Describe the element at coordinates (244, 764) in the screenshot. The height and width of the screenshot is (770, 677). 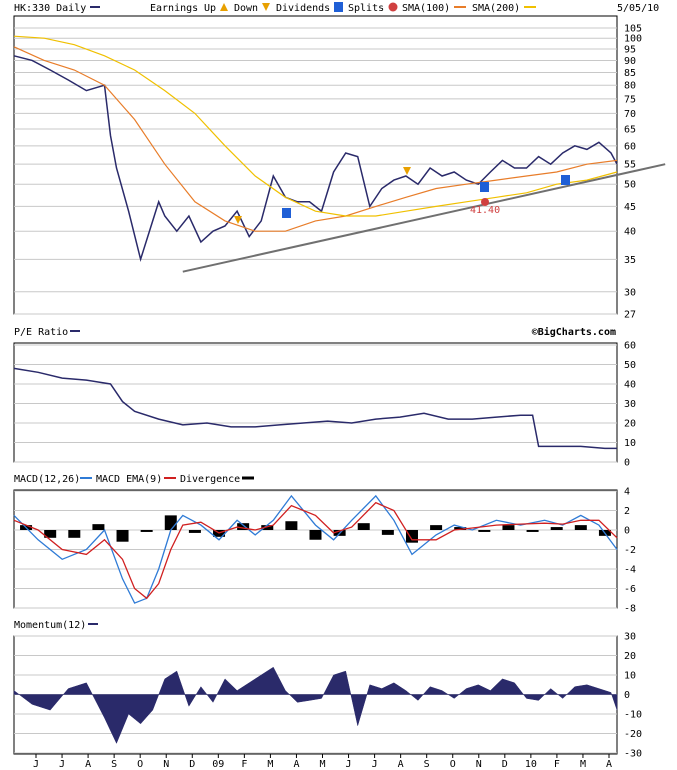
I see `x-tick-label-8: F` at that location.